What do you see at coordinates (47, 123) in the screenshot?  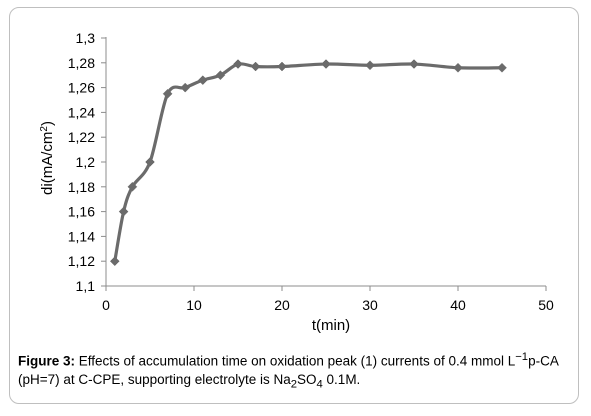 I see `y-axis-title-end: )` at bounding box center [47, 123].